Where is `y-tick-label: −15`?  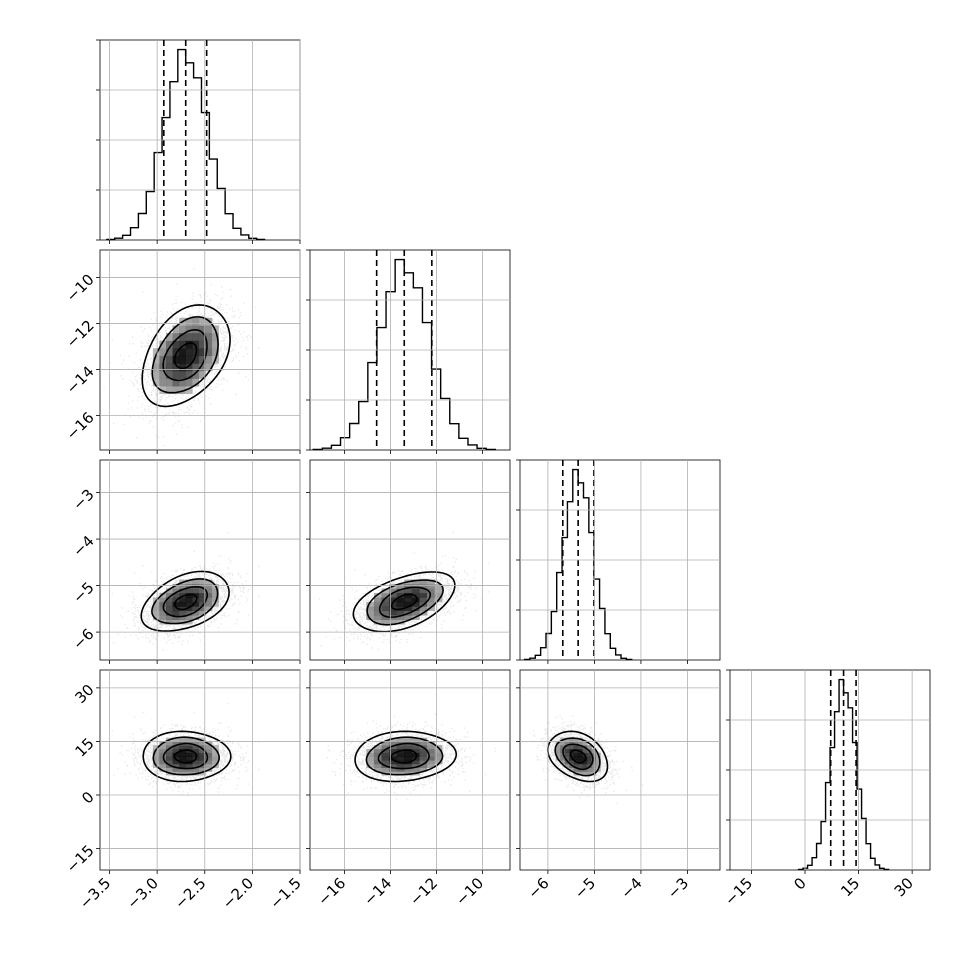 y-tick-label: −15 is located at coordinates (80, 859).